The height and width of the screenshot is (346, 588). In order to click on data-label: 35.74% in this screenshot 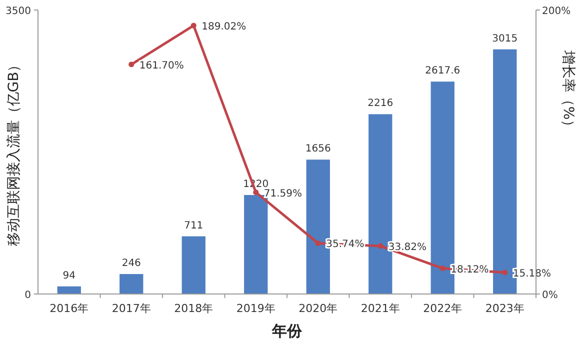, I will do `click(345, 244)`.